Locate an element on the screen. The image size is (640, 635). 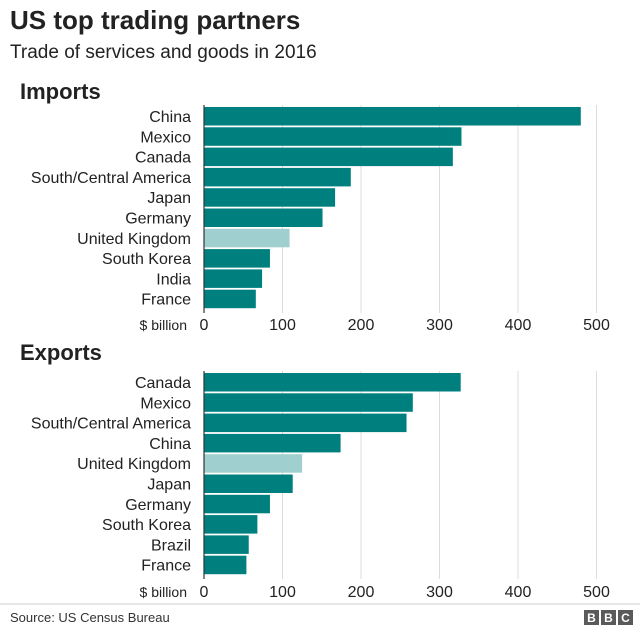
panel-title: Exports is located at coordinates (61, 352).